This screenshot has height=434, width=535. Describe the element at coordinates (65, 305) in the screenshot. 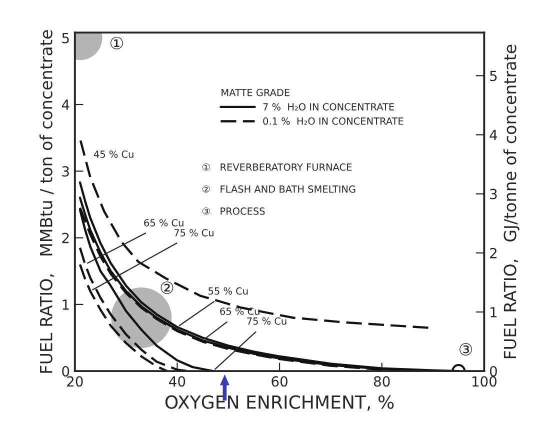

I see `y-tick-label: 1` at that location.